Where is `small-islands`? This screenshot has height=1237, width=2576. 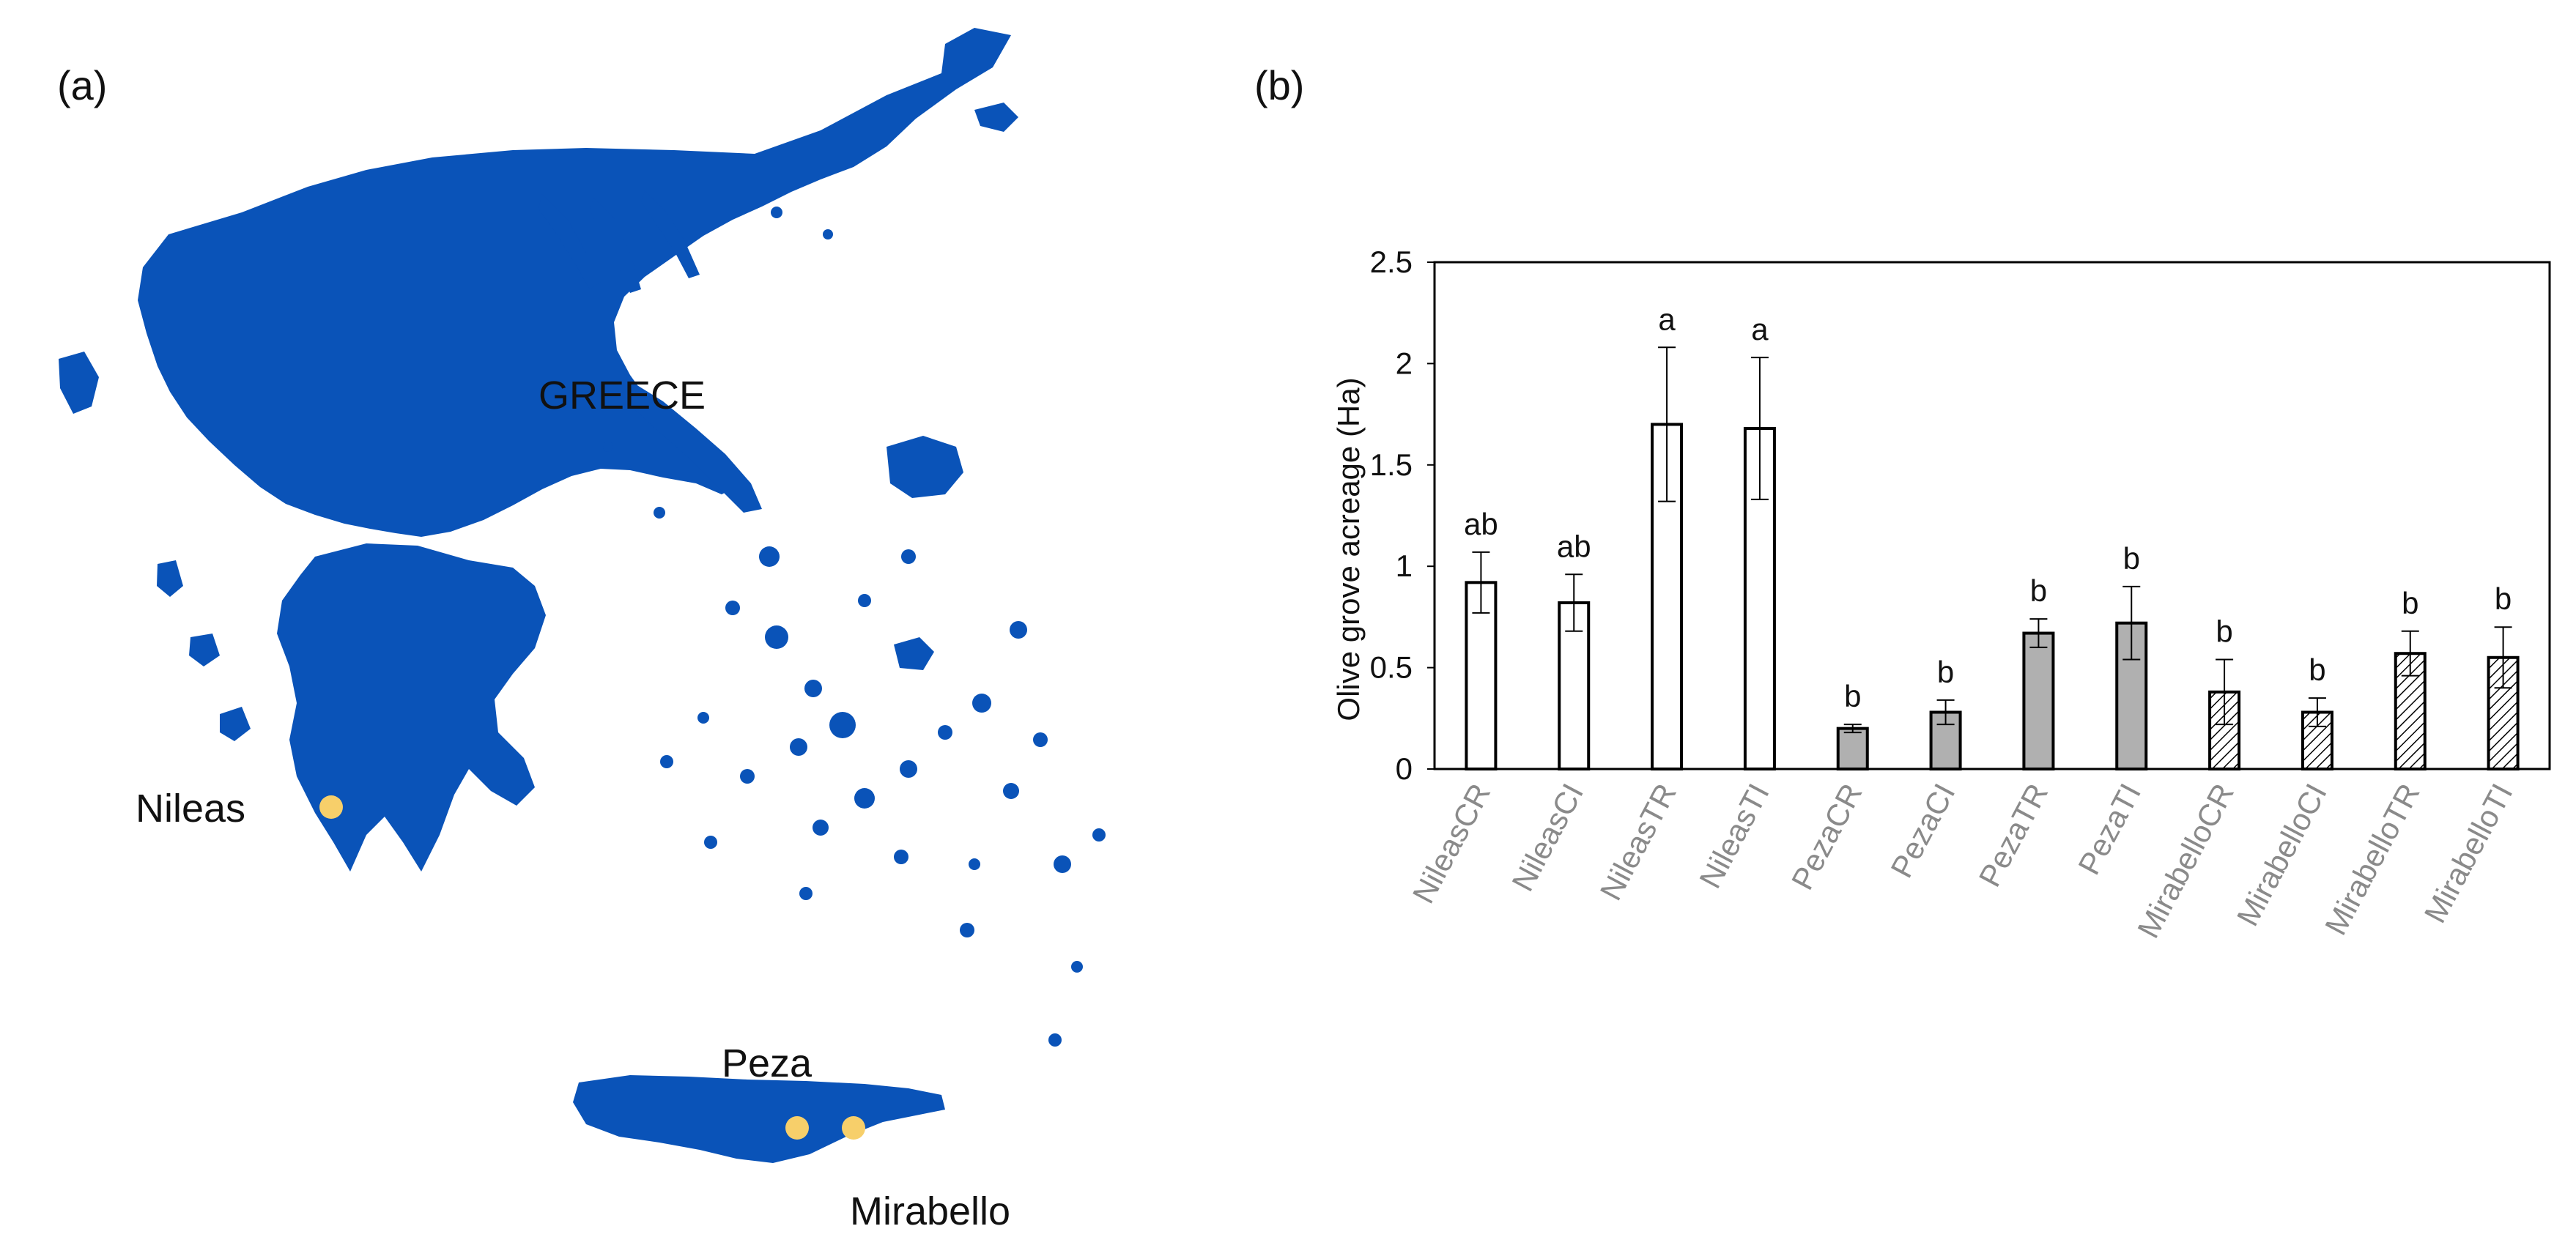 small-islands is located at coordinates (854, 627).